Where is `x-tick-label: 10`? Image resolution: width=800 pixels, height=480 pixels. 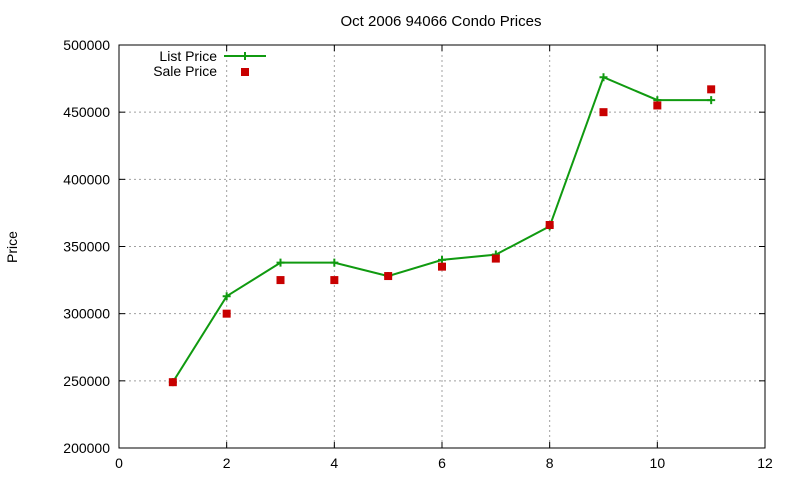 x-tick-label: 10 is located at coordinates (658, 463).